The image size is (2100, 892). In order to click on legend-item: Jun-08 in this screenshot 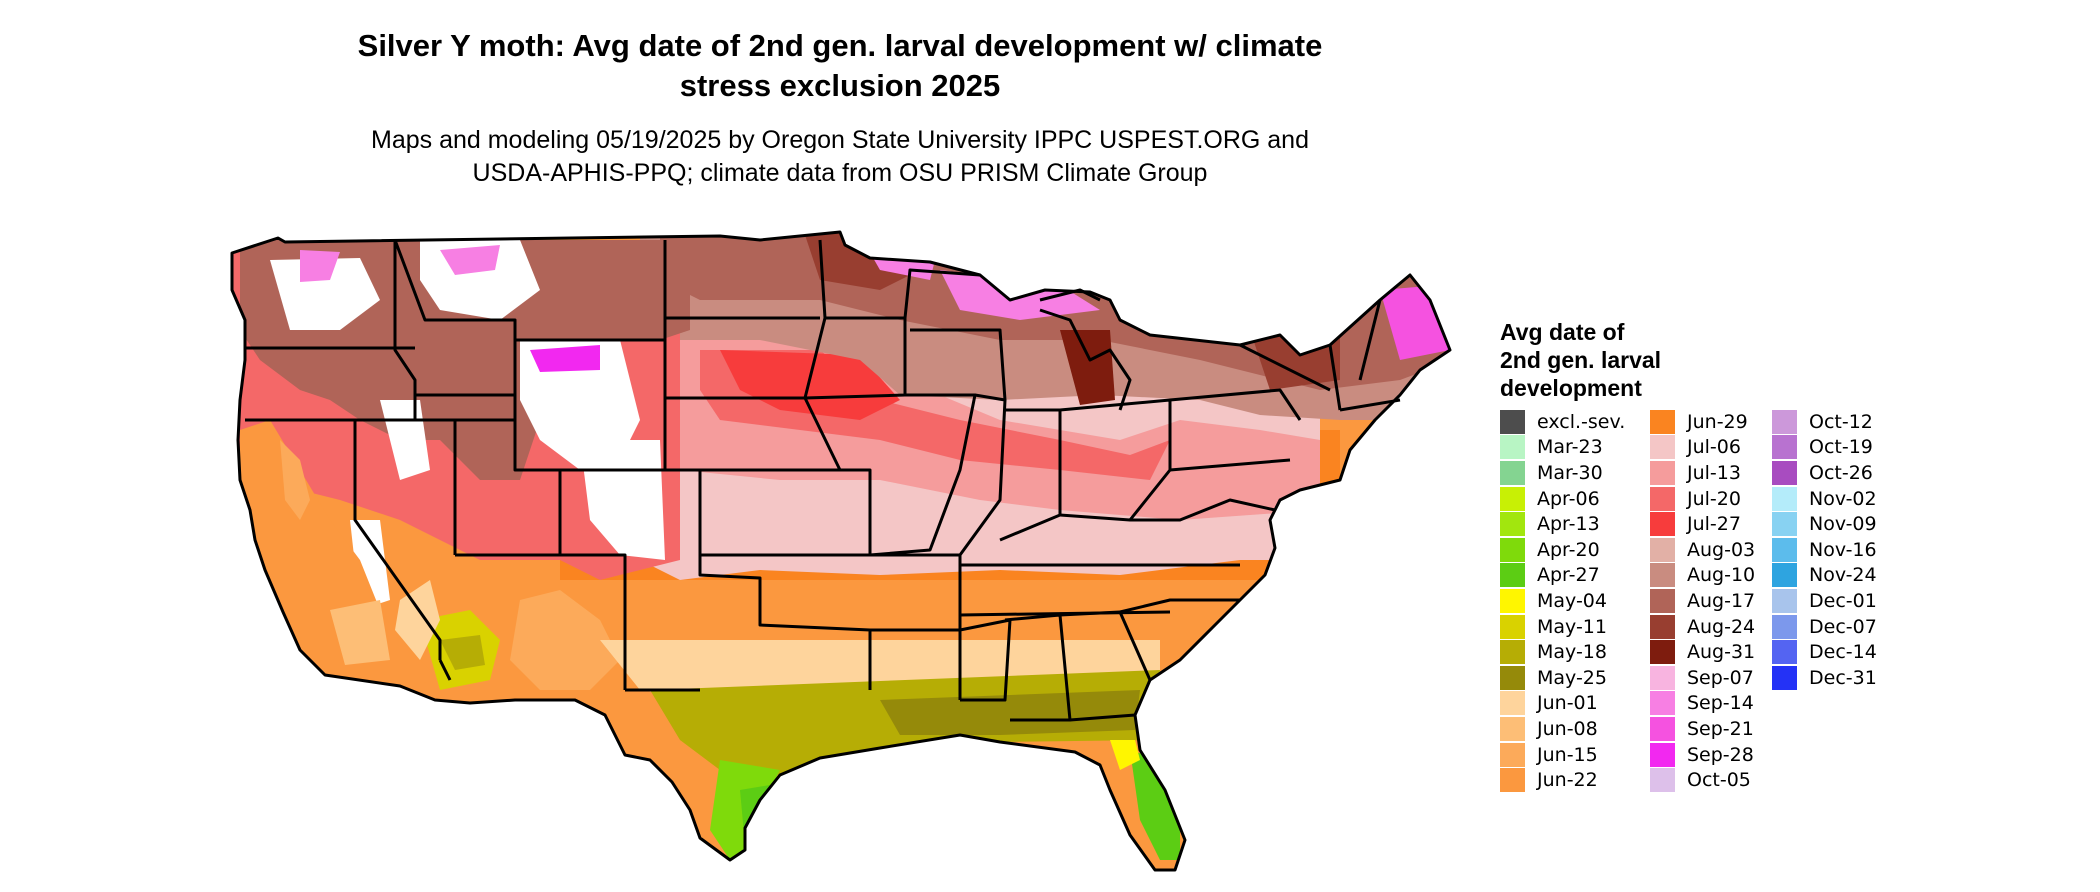, I will do `click(1575, 729)`.